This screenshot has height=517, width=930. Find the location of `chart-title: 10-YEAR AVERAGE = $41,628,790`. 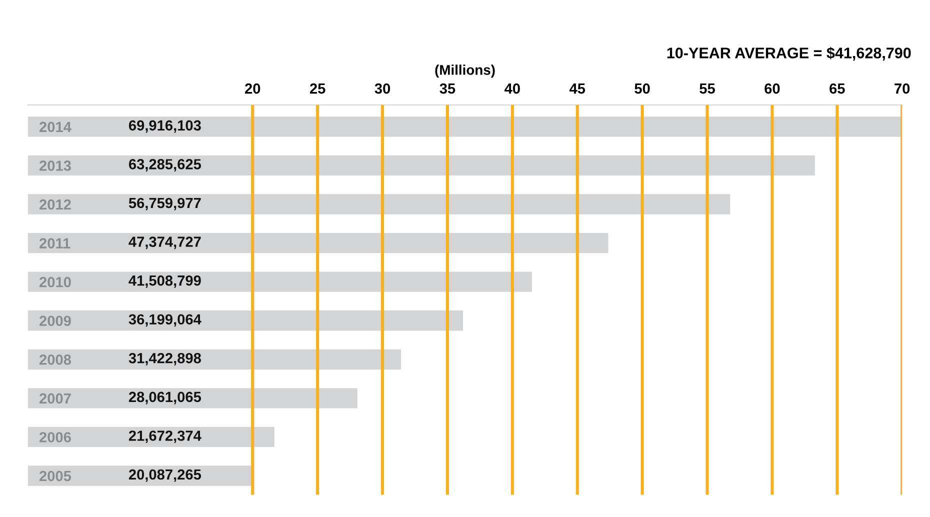

chart-title: 10-YEAR AVERAGE = $41,628,790 is located at coordinates (789, 53).